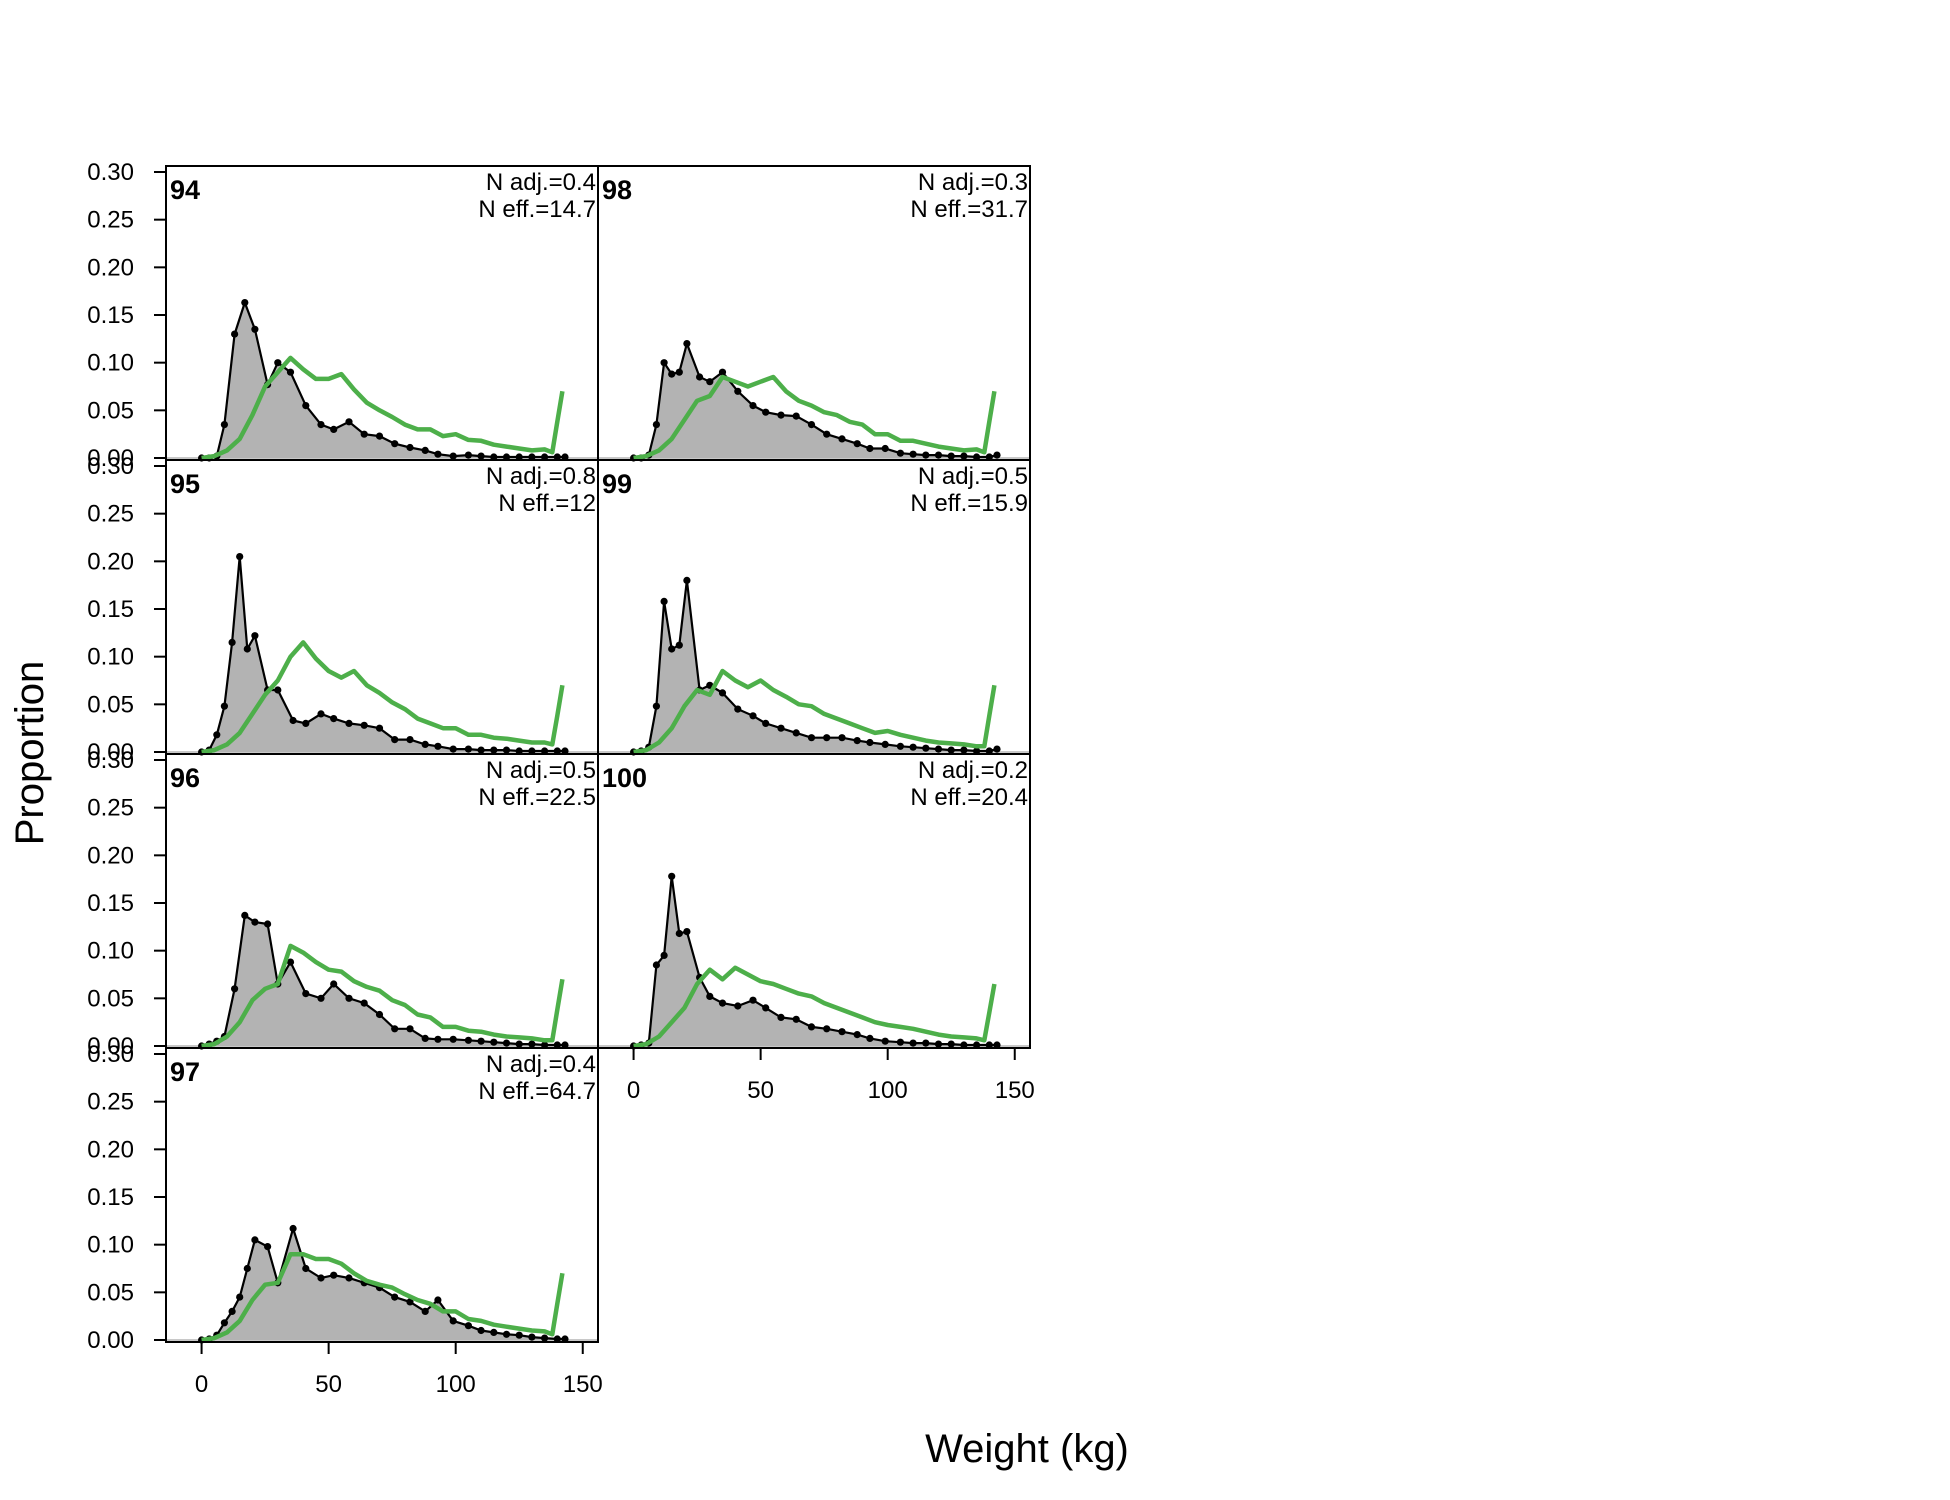  I want to click on n-eff-annotation: N eff.=14.7, so click(537, 209).